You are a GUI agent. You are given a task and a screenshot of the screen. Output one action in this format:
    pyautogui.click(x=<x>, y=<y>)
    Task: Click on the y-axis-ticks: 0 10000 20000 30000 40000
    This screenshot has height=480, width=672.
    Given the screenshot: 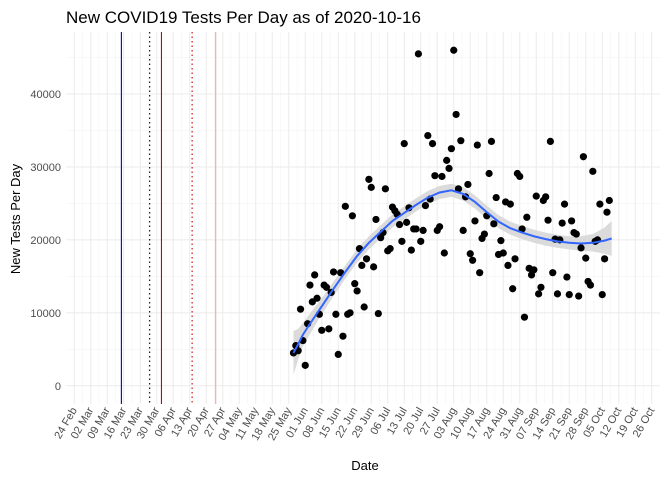 What is the action you would take?
    pyautogui.click(x=45, y=241)
    